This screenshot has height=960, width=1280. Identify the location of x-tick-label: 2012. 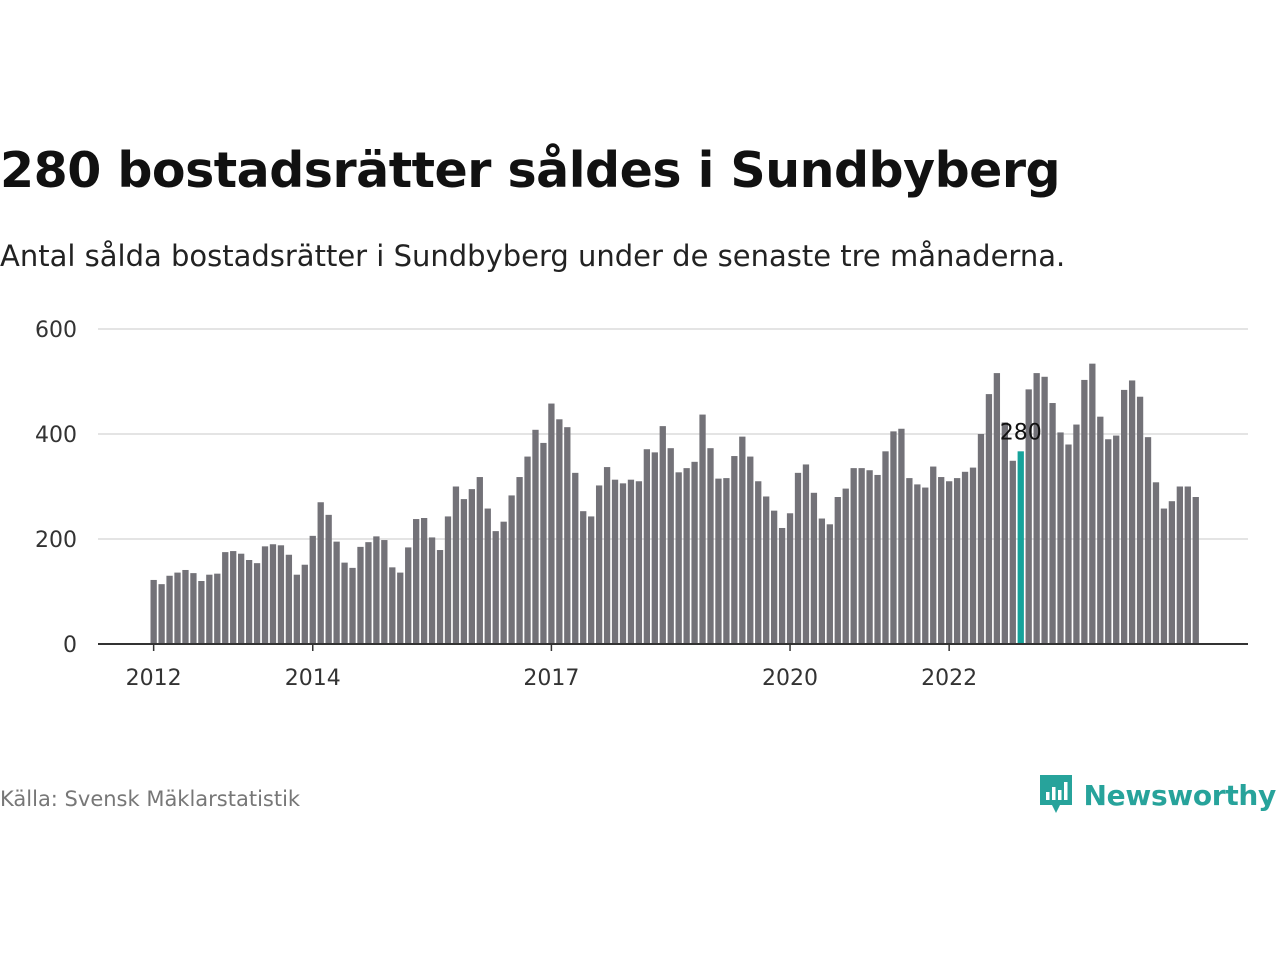
(154, 678).